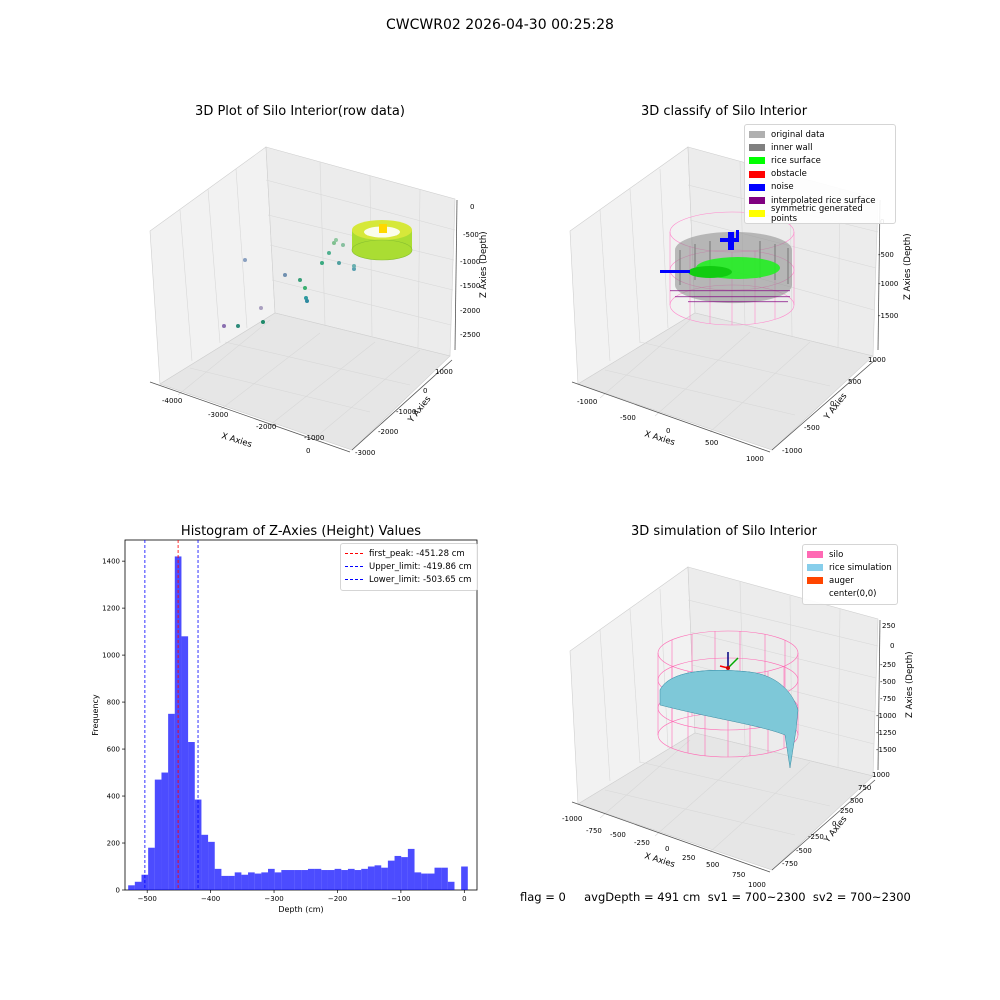  What do you see at coordinates (236, 440) in the screenshot?
I see `panel1-xlabel: X Axies` at bounding box center [236, 440].